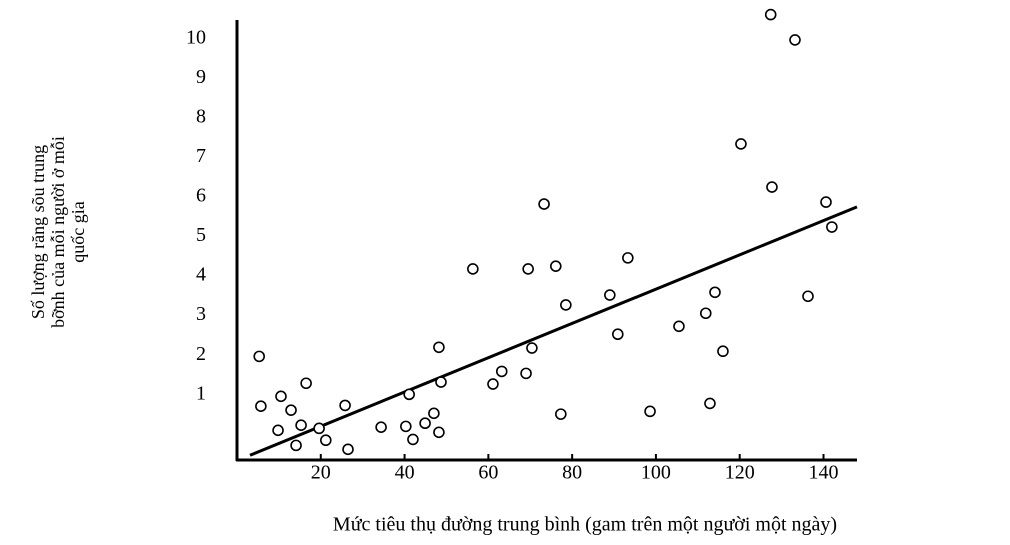 This screenshot has width=1010, height=545. Describe the element at coordinates (656, 473) in the screenshot. I see `x-tick-label: 100` at that location.